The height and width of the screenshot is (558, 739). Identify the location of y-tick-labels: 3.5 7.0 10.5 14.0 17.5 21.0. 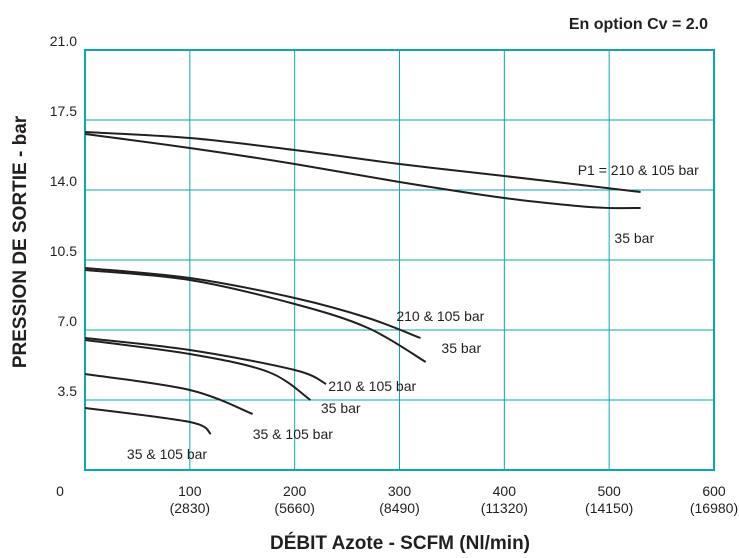
(63, 216).